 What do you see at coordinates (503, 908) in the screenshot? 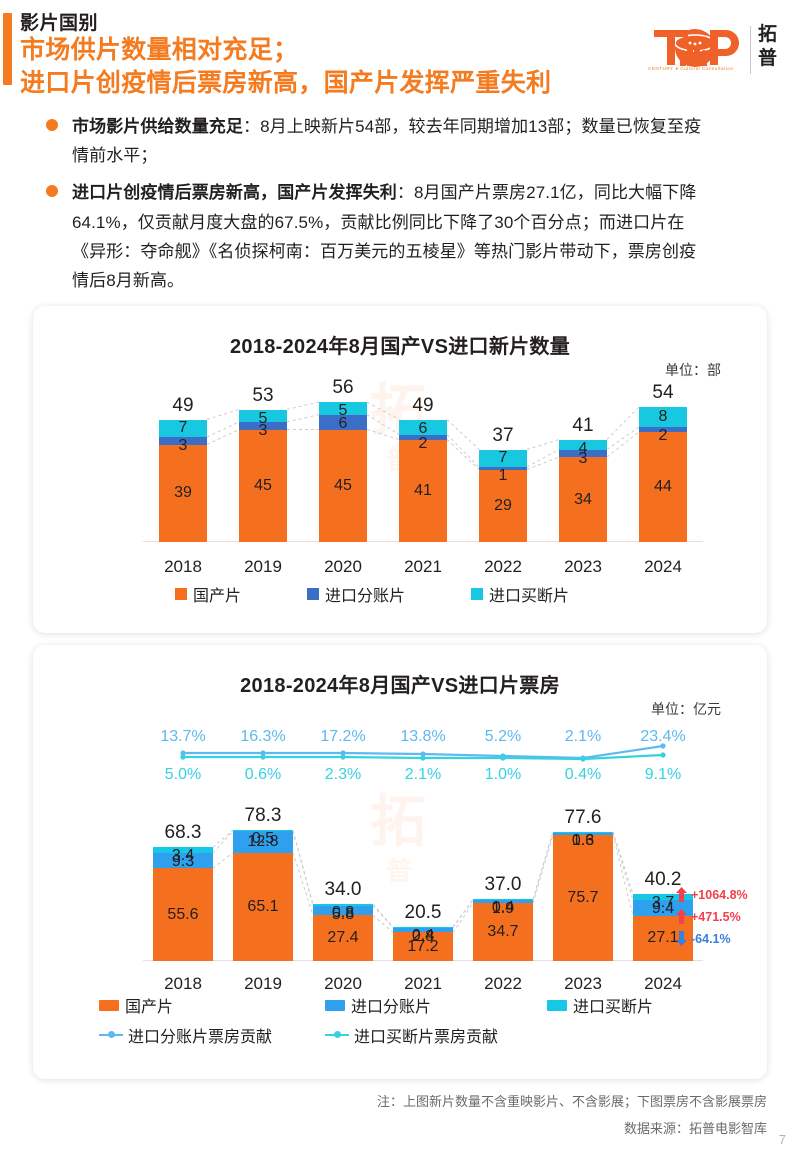
I see `bar-segment-label: 1.9` at bounding box center [503, 908].